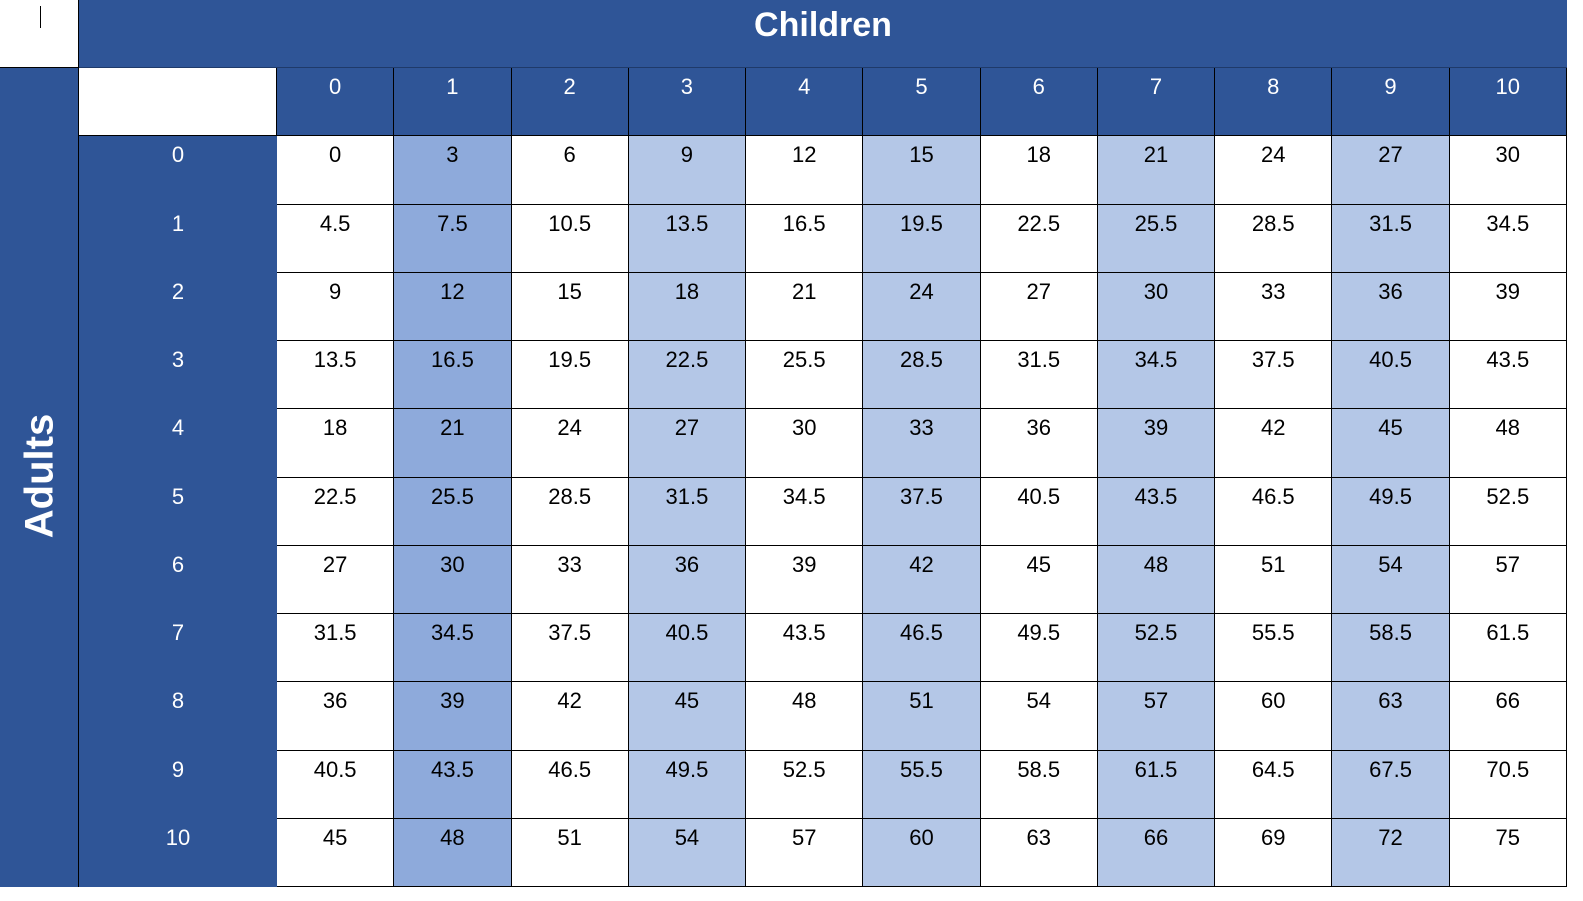 This screenshot has width=1583, height=901. I want to click on column-header: 0, so click(336, 102).